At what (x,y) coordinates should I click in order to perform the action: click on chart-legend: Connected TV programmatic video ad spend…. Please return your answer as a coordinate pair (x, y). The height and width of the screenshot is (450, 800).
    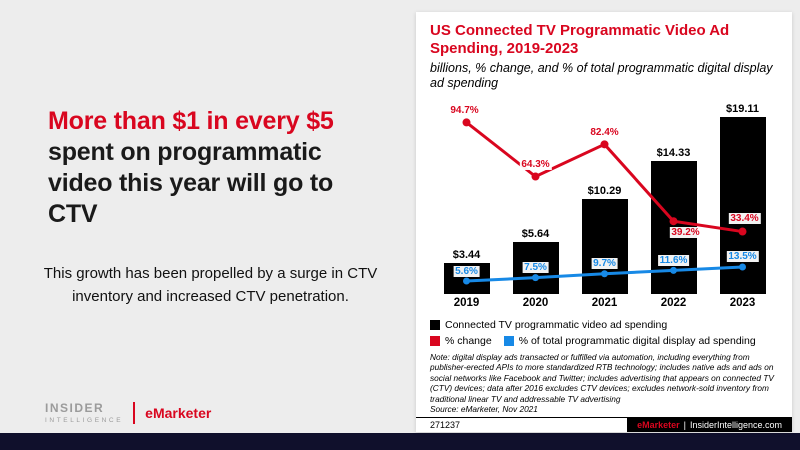
    Looking at the image, I should click on (604, 333).